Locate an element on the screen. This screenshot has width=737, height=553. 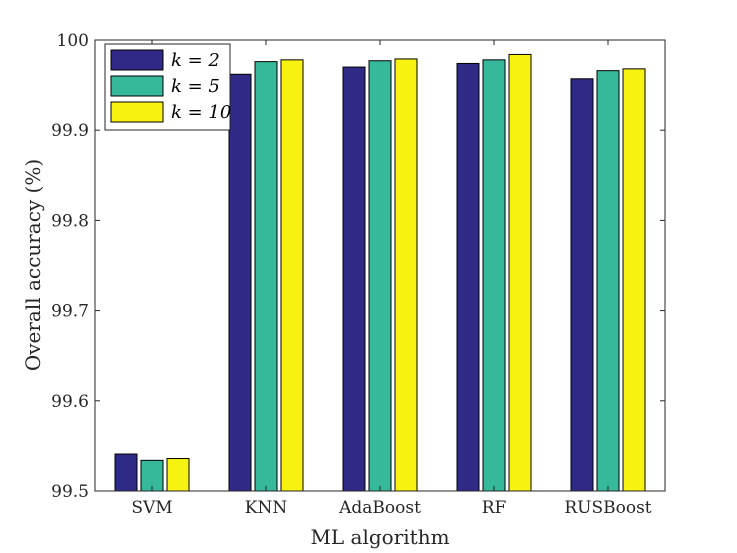
legend: k = 2 k = 5 k = 10 is located at coordinates (167, 87).